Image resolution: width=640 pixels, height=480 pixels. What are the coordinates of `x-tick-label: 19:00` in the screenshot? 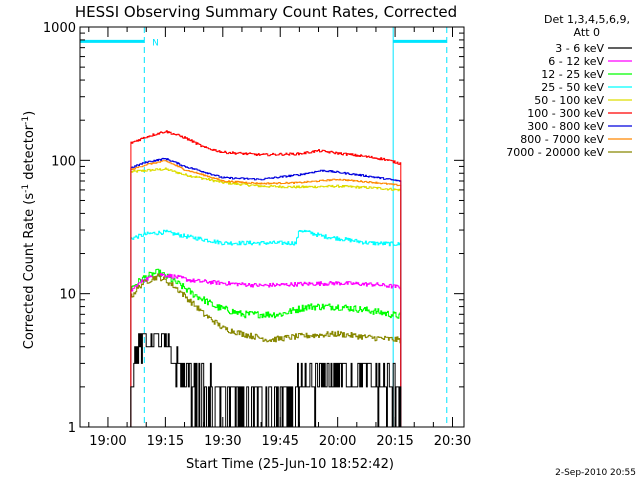 It's located at (107, 441).